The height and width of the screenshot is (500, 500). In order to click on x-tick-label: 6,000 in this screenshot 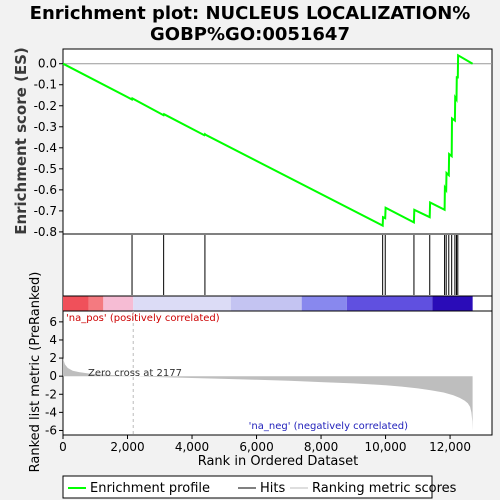, I will do `click(256, 447)`.